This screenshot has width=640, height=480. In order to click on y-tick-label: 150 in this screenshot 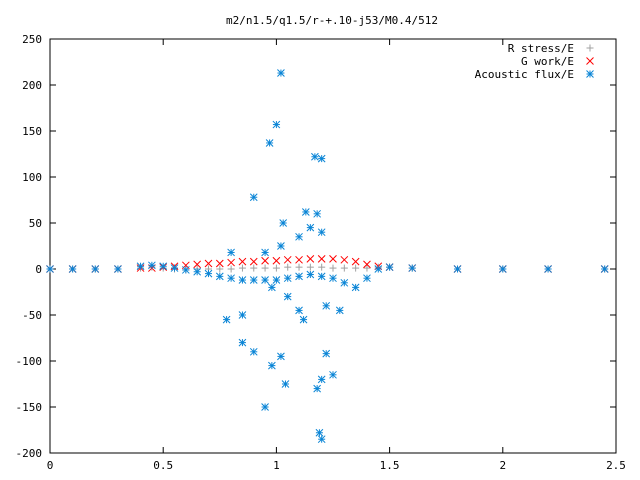, I will do `click(32, 131)`.